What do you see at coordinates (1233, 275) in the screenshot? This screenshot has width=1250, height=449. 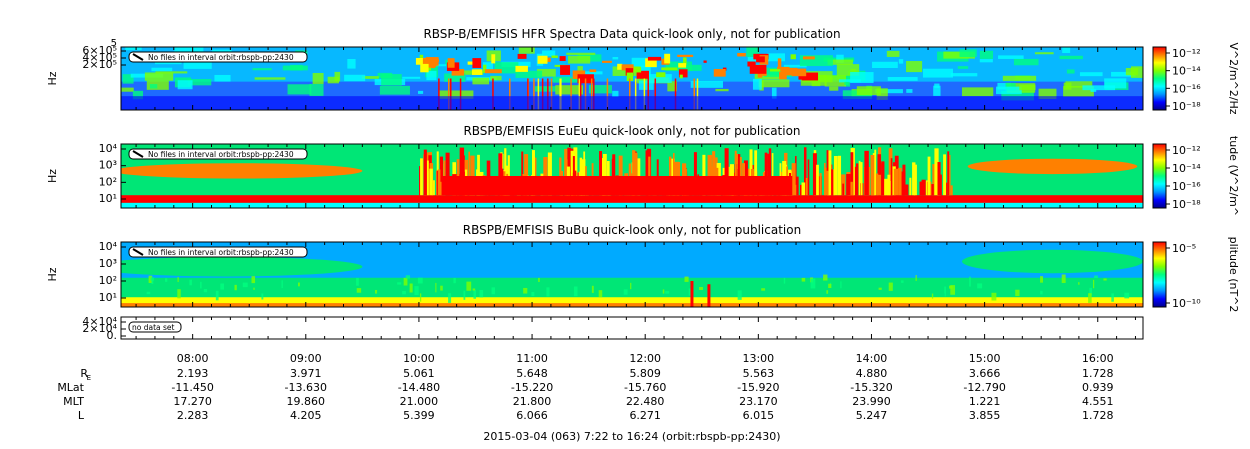 I see `colorbar-label: plitude (nT^2` at bounding box center [1233, 275].